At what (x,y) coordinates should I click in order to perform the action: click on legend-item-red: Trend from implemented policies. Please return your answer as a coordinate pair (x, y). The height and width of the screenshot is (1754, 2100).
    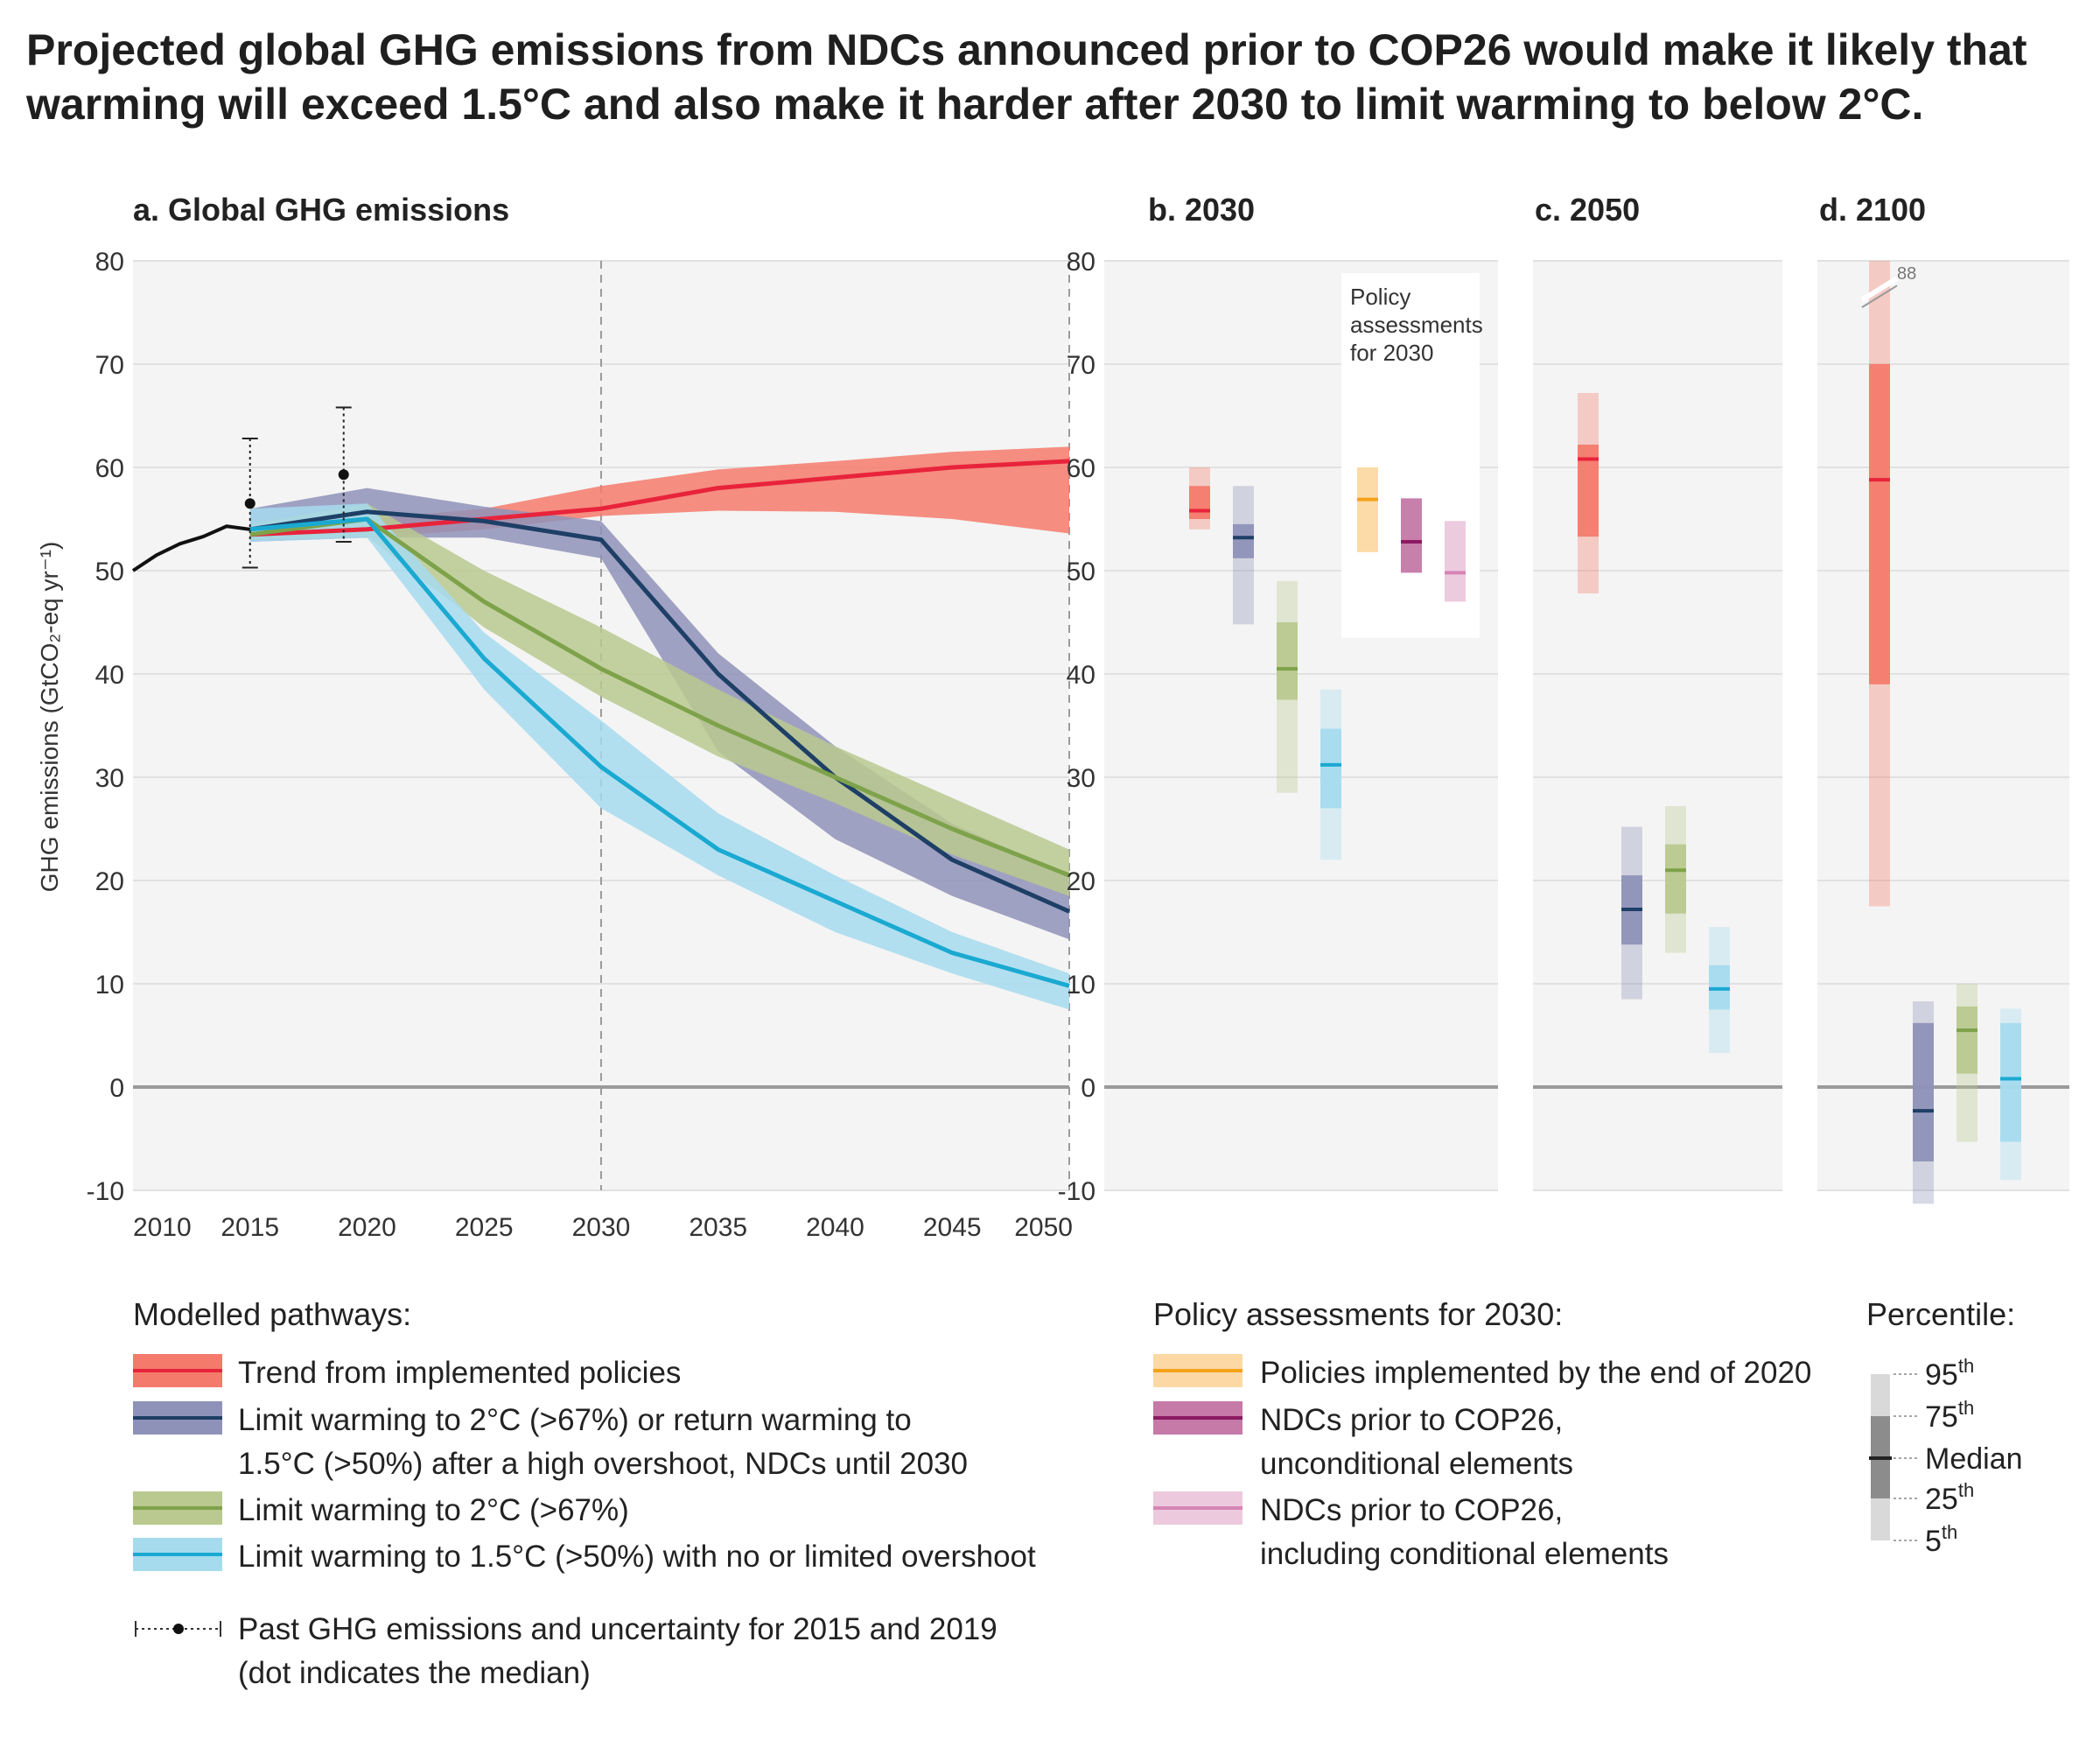
    Looking at the image, I should click on (459, 1373).